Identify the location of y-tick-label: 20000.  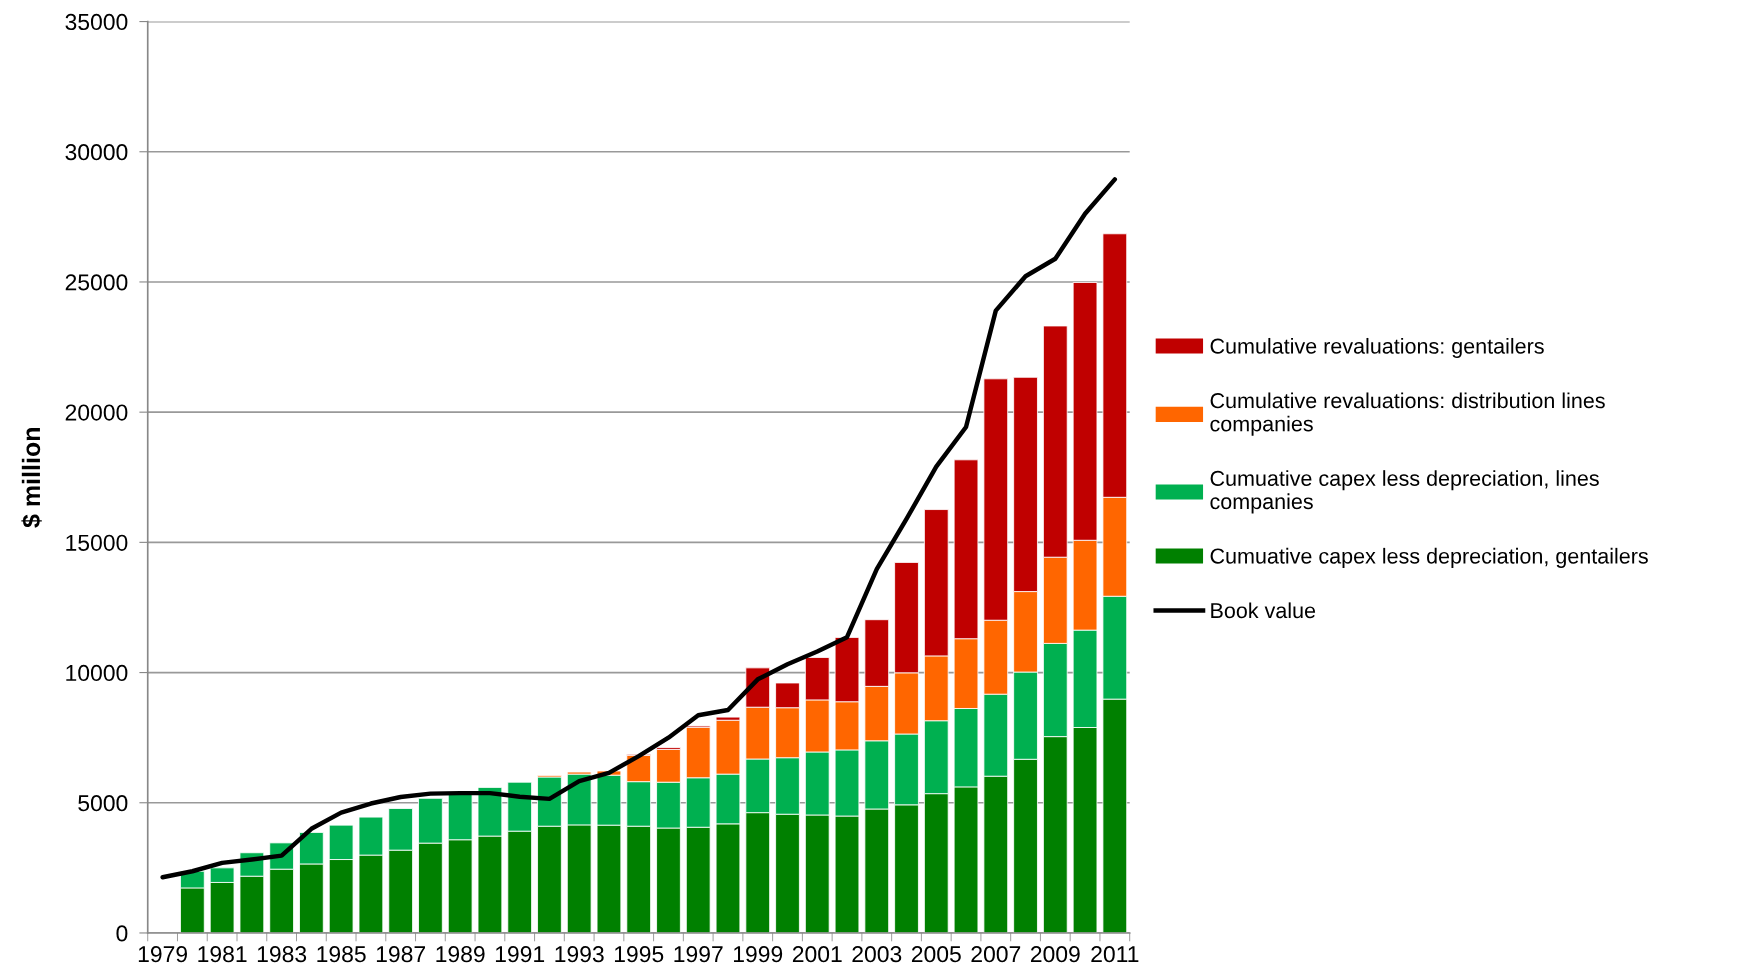
(96, 412).